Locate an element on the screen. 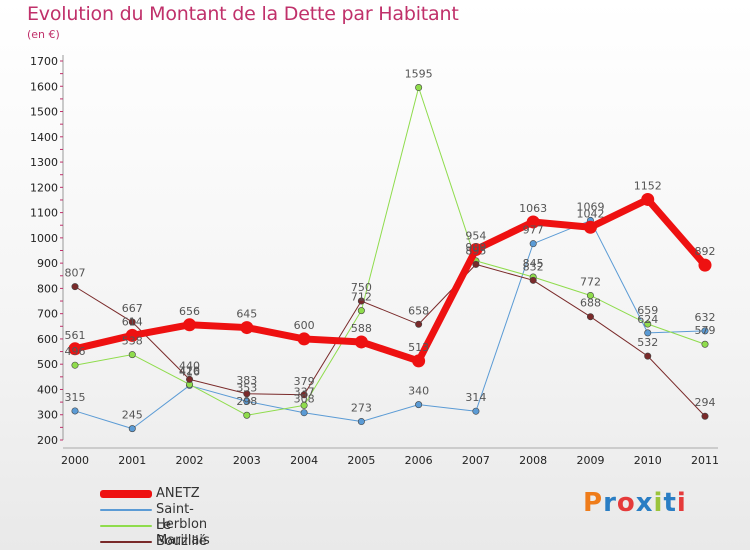 This screenshot has height=550, width=750. data-label: 954 is located at coordinates (475, 235).